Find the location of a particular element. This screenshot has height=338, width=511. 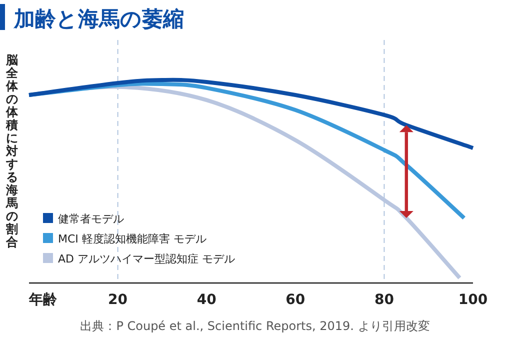

legend-label: MCI 軽度認知機能障害 モデル is located at coordinates (132, 239).